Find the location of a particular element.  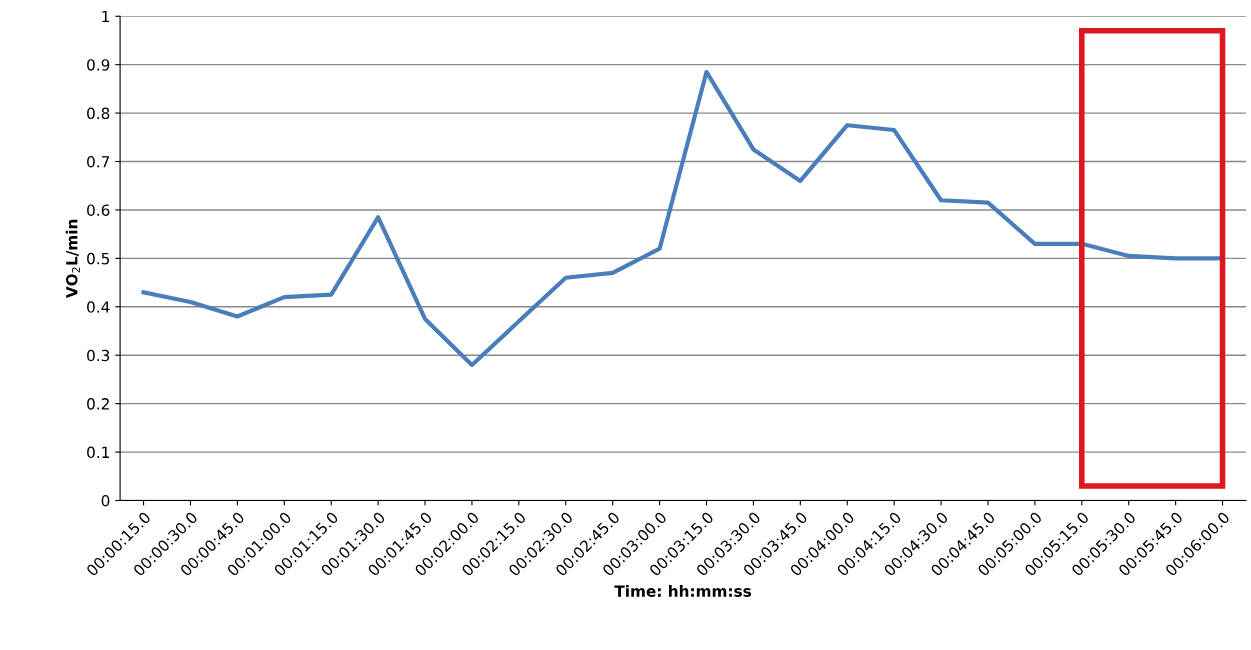

y-tick-label: 0.8 is located at coordinates (98, 113).